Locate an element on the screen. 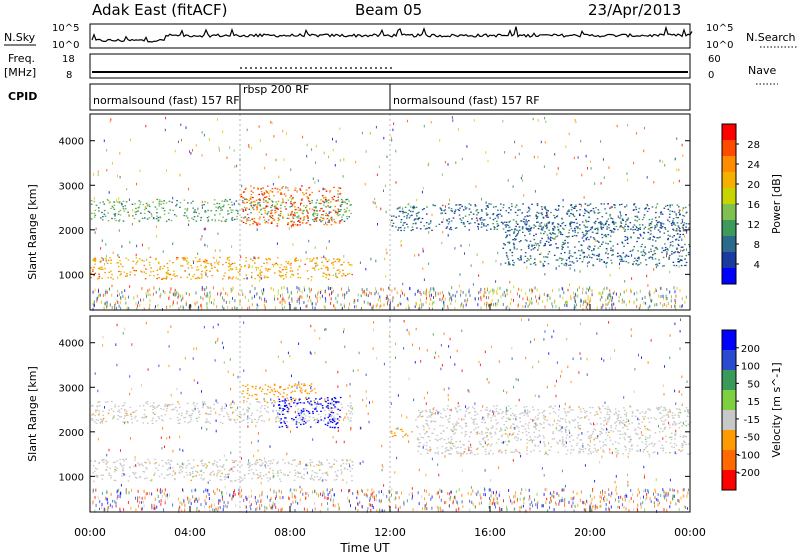 Image resolution: width=800 pixels, height=554 pixels. colorbar-tick-label: 28 is located at coordinates (753, 145).